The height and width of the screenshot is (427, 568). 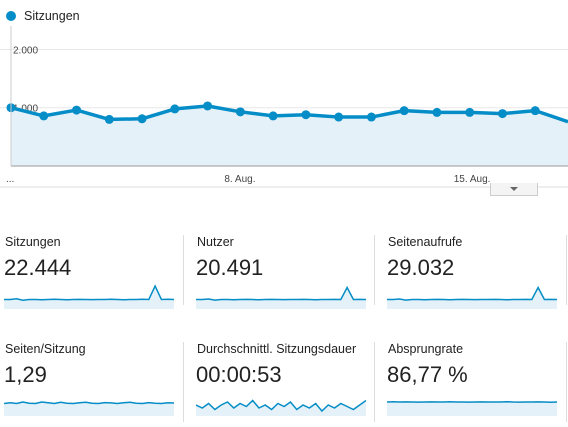 I want to click on metric-name: Nutzer, so click(x=215, y=242).